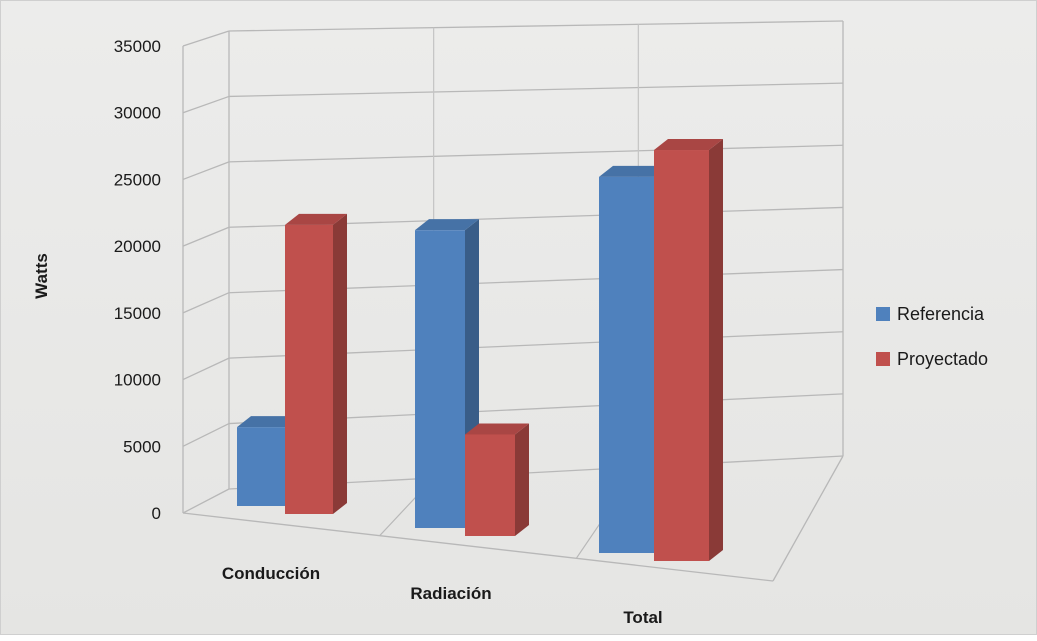 Image resolution: width=1037 pixels, height=641 pixels. Describe the element at coordinates (932, 336) in the screenshot. I see `legend: Referencia Proyectado` at that location.